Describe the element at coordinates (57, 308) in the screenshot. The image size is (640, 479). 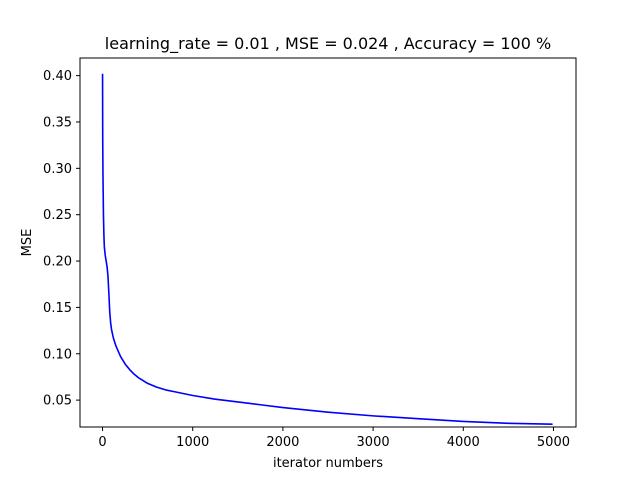
I see `y-tick-label: 0.15` at that location.